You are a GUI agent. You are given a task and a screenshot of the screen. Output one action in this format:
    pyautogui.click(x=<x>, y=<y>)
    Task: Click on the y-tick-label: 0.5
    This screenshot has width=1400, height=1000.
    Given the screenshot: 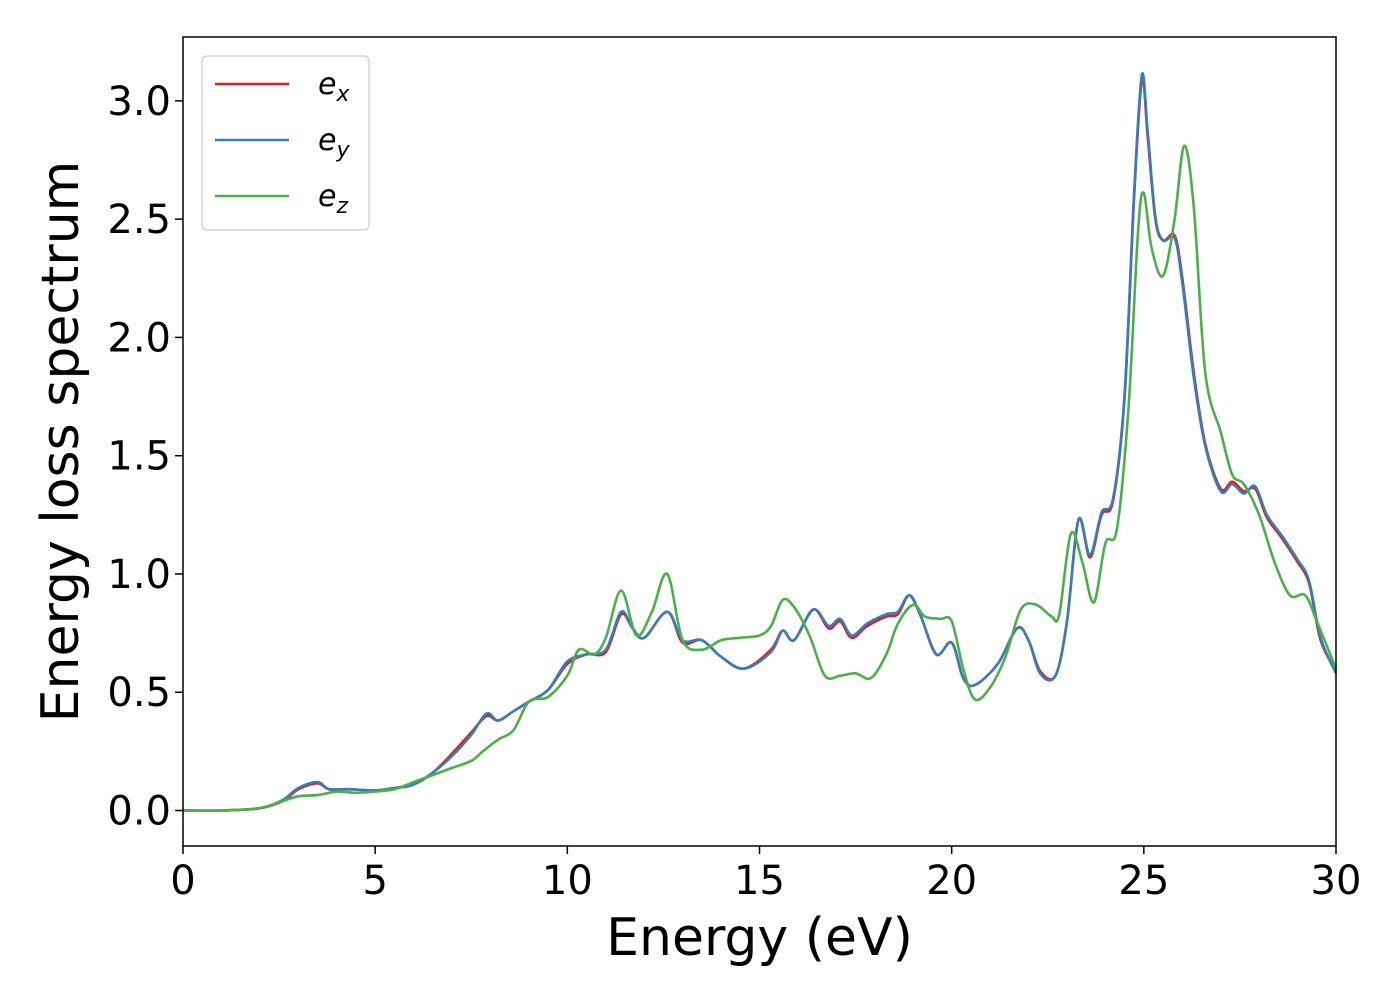 What is the action you would take?
    pyautogui.click(x=139, y=693)
    